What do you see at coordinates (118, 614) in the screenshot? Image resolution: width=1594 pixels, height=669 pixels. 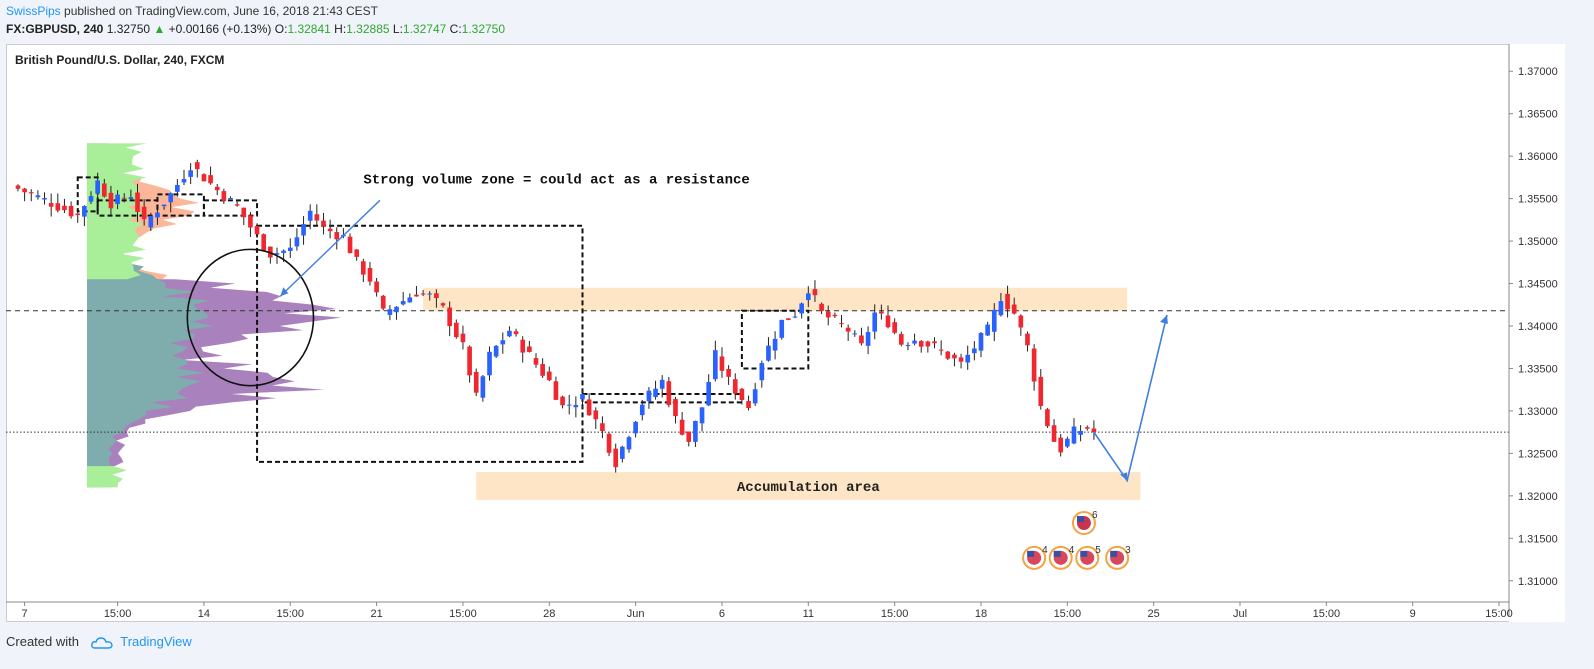 I see `time-tick-label: 15:00` at bounding box center [118, 614].